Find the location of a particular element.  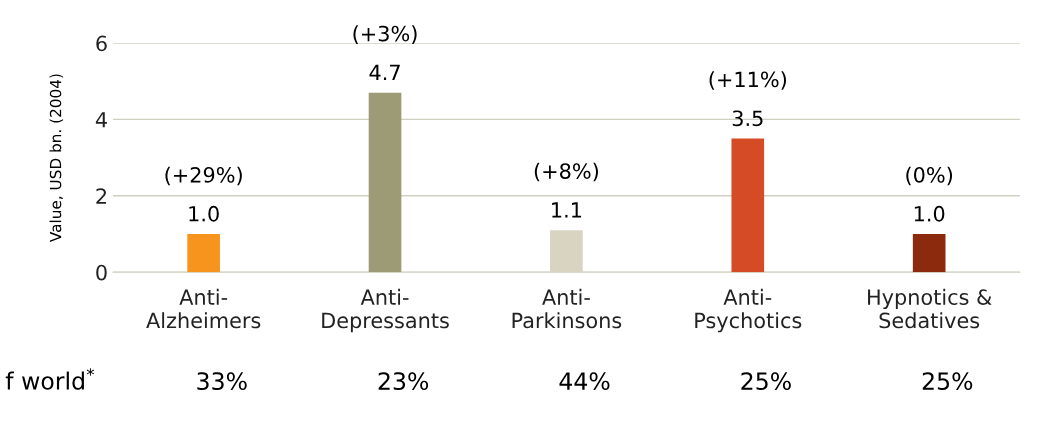

y-tick-label: 0 is located at coordinates (101, 272).